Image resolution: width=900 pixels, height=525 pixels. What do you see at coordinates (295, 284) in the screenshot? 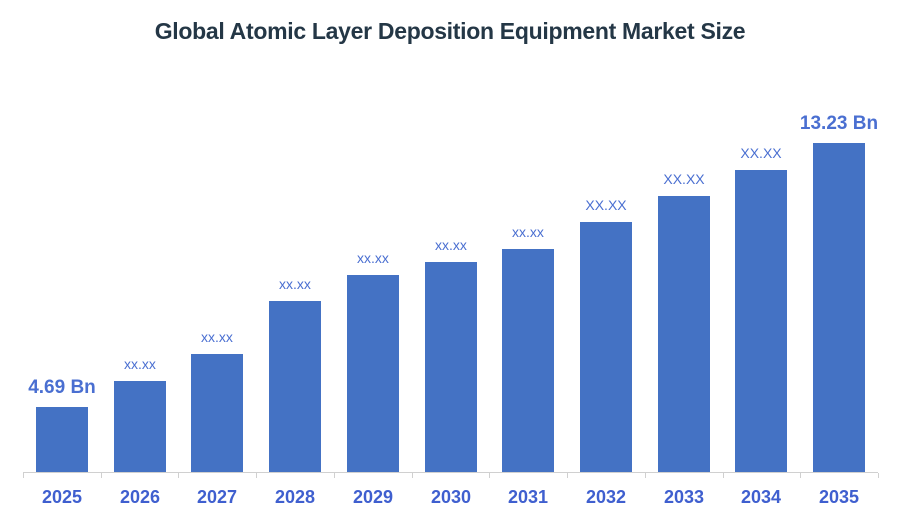
I see `data-label-2028: xx.xx` at bounding box center [295, 284].